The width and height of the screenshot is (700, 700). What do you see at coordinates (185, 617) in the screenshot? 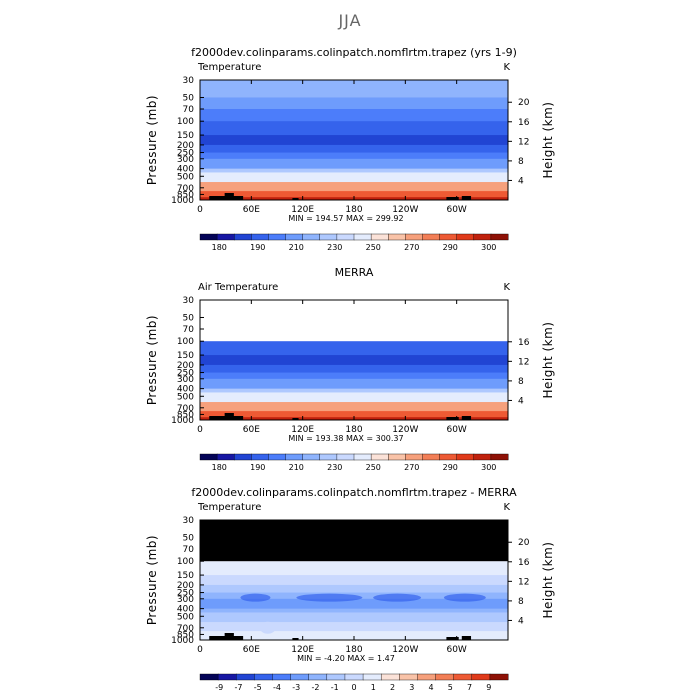
I see `y-tick-label: 500` at bounding box center [185, 617].